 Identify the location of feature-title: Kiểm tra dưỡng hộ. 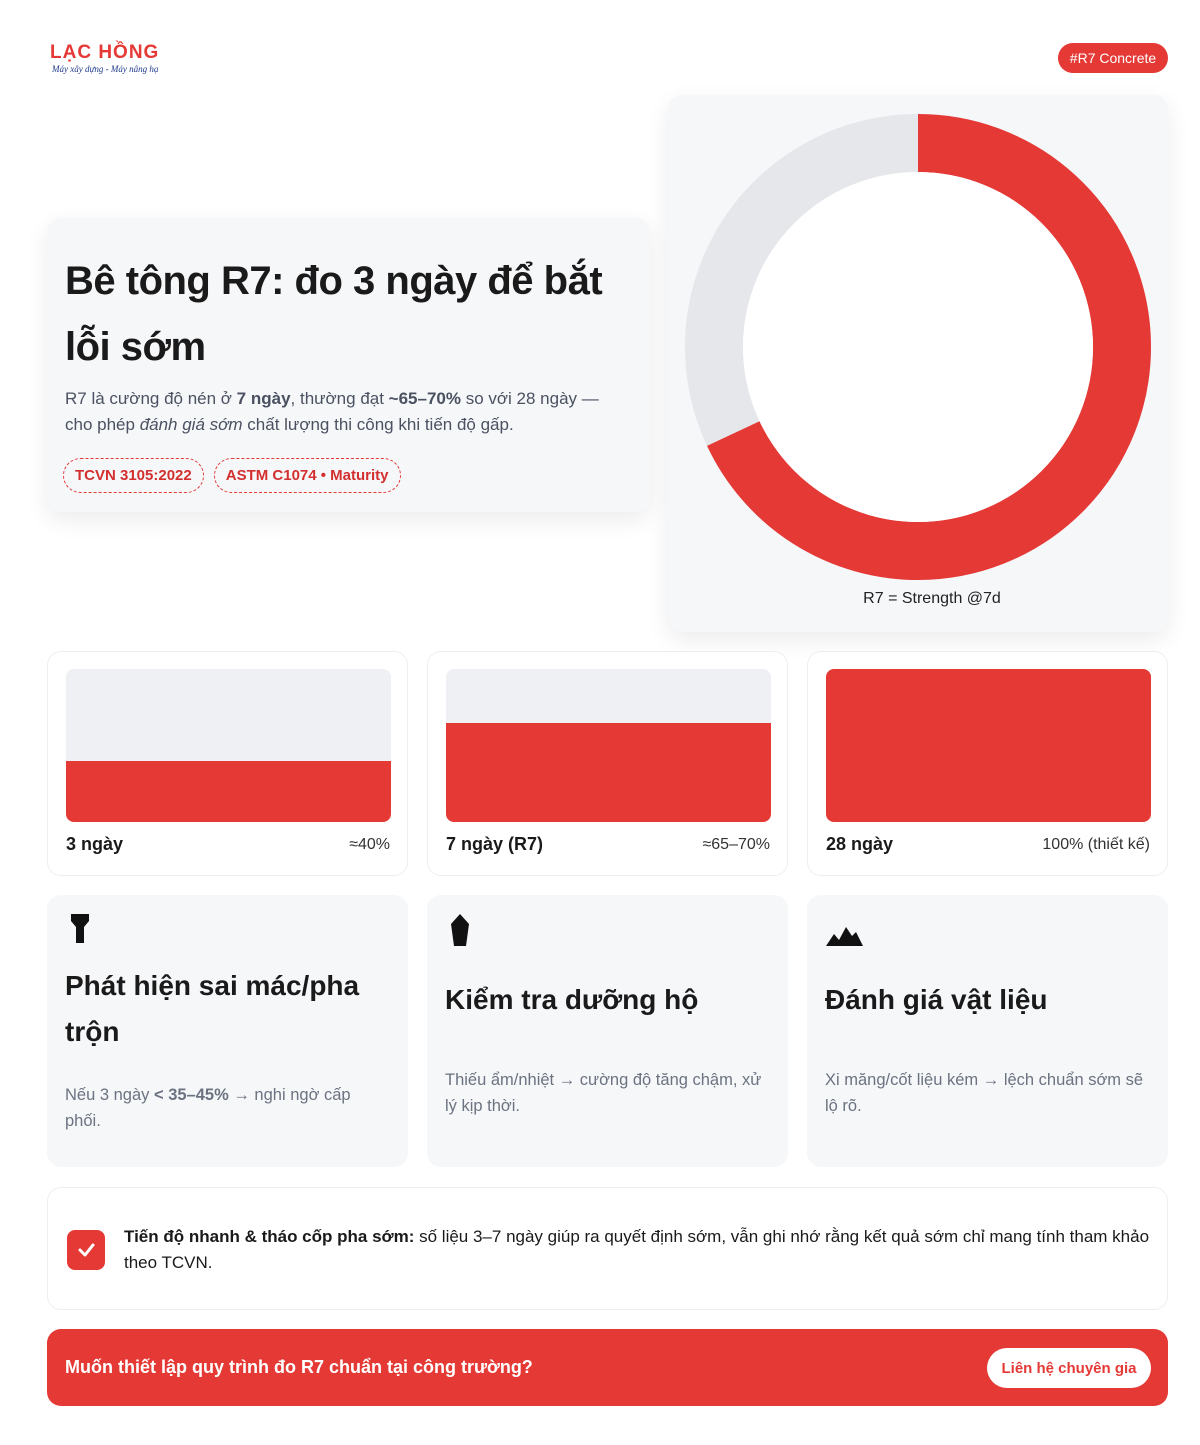
(572, 999).